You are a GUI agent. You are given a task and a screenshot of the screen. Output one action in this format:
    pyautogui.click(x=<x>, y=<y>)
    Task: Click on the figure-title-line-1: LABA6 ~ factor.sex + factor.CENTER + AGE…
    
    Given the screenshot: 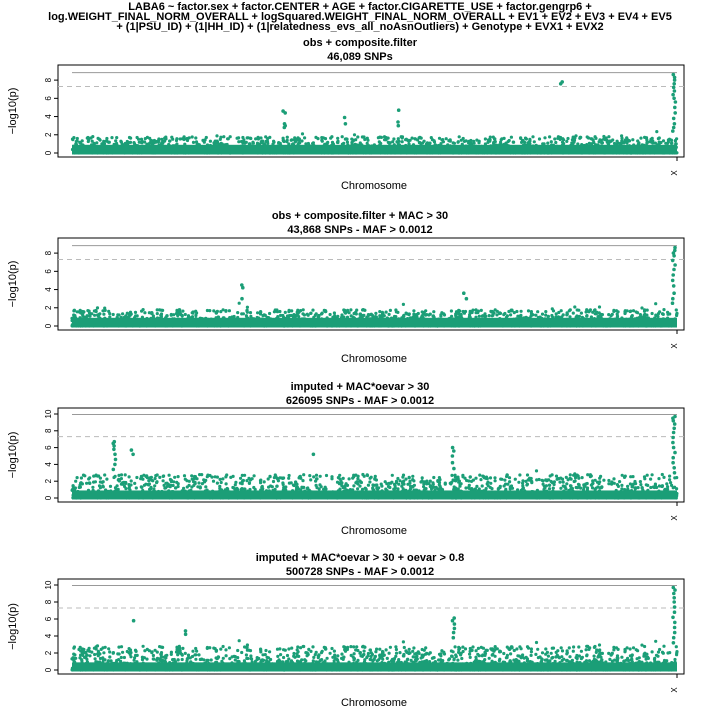 What is the action you would take?
    pyautogui.click(x=360, y=7)
    